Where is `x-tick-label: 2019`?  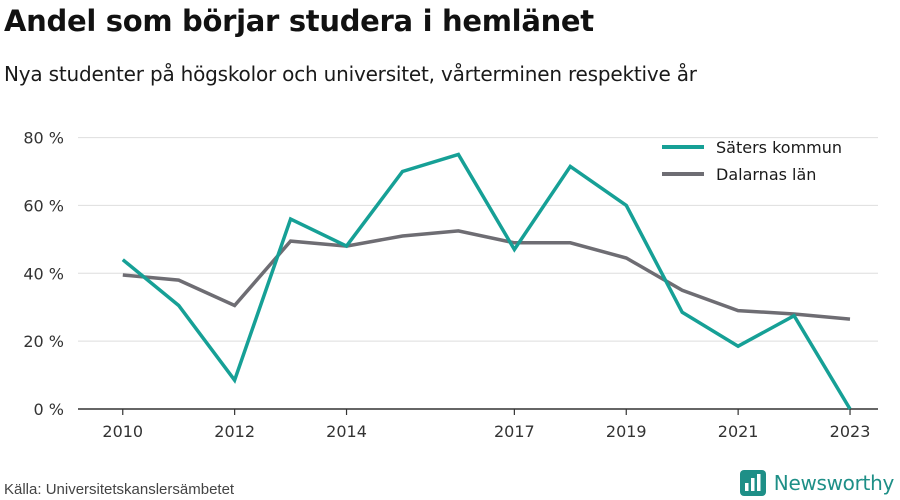
x-tick-label: 2019 is located at coordinates (626, 431).